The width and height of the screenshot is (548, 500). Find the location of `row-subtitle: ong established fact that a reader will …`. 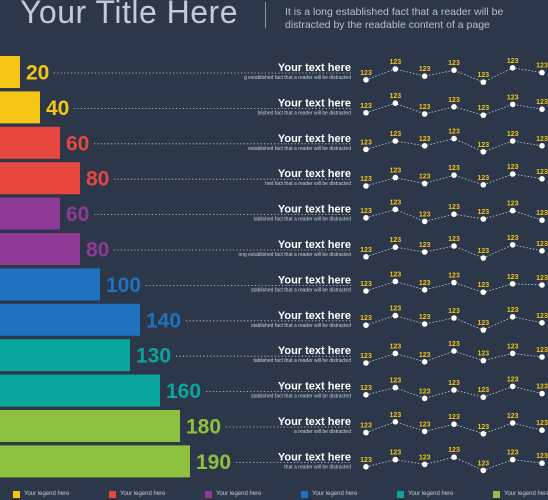

row-subtitle: ong established fact that a reader will … is located at coordinates (294, 255).